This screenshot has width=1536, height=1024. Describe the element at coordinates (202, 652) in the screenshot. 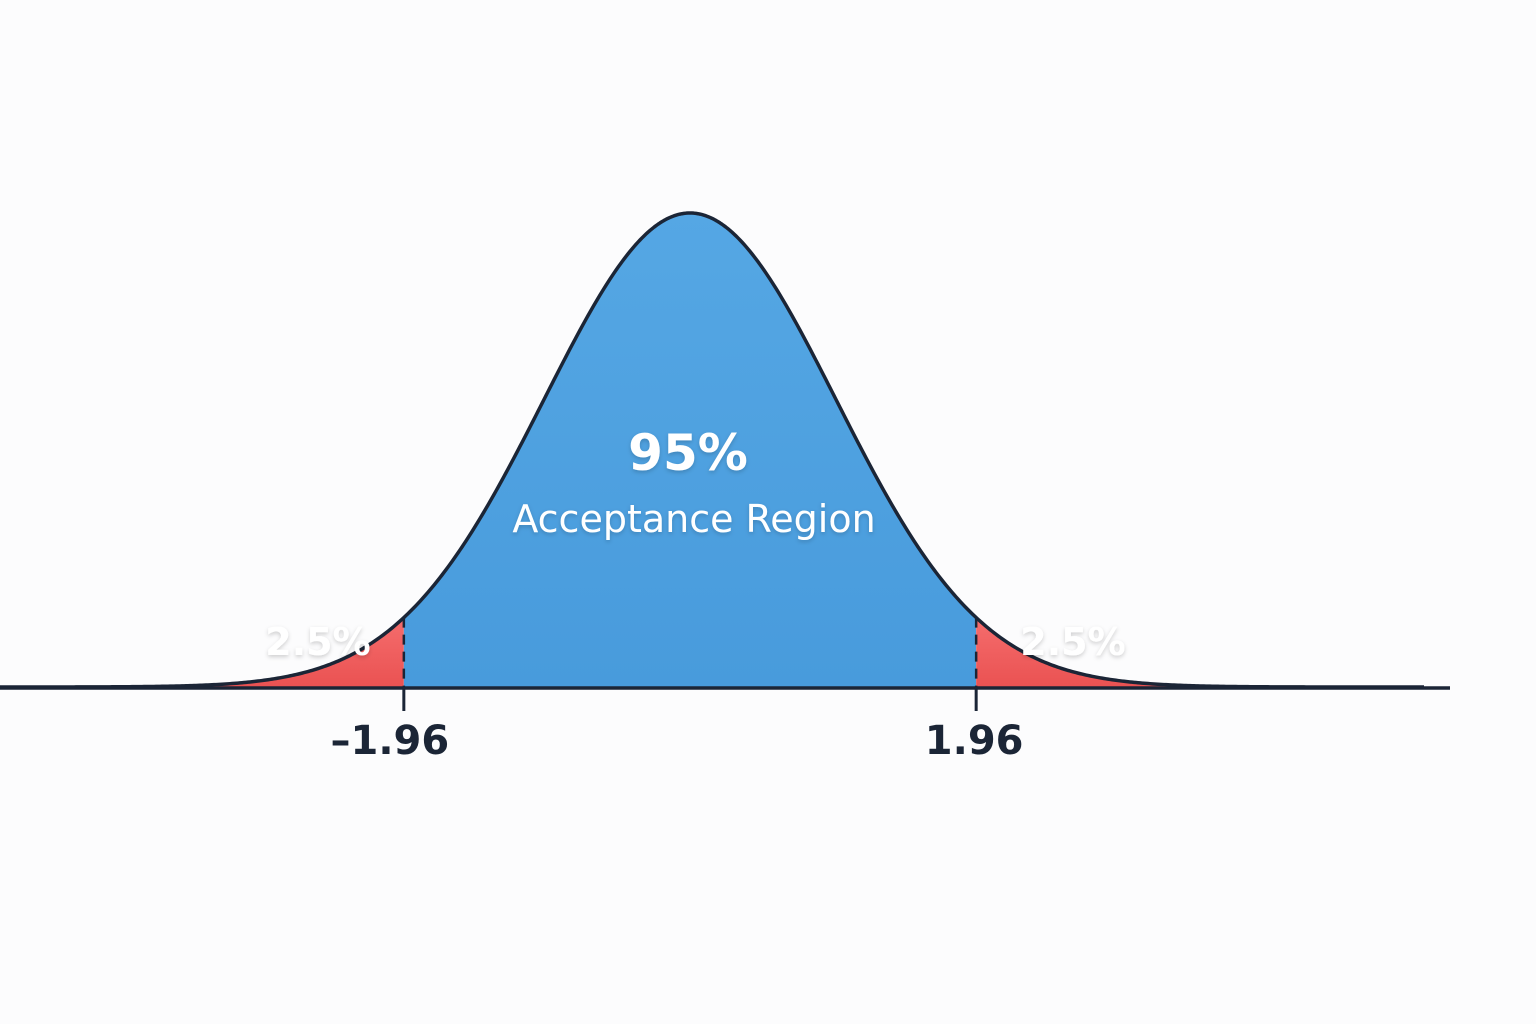

I see `left-tail-rejection-region` at that location.